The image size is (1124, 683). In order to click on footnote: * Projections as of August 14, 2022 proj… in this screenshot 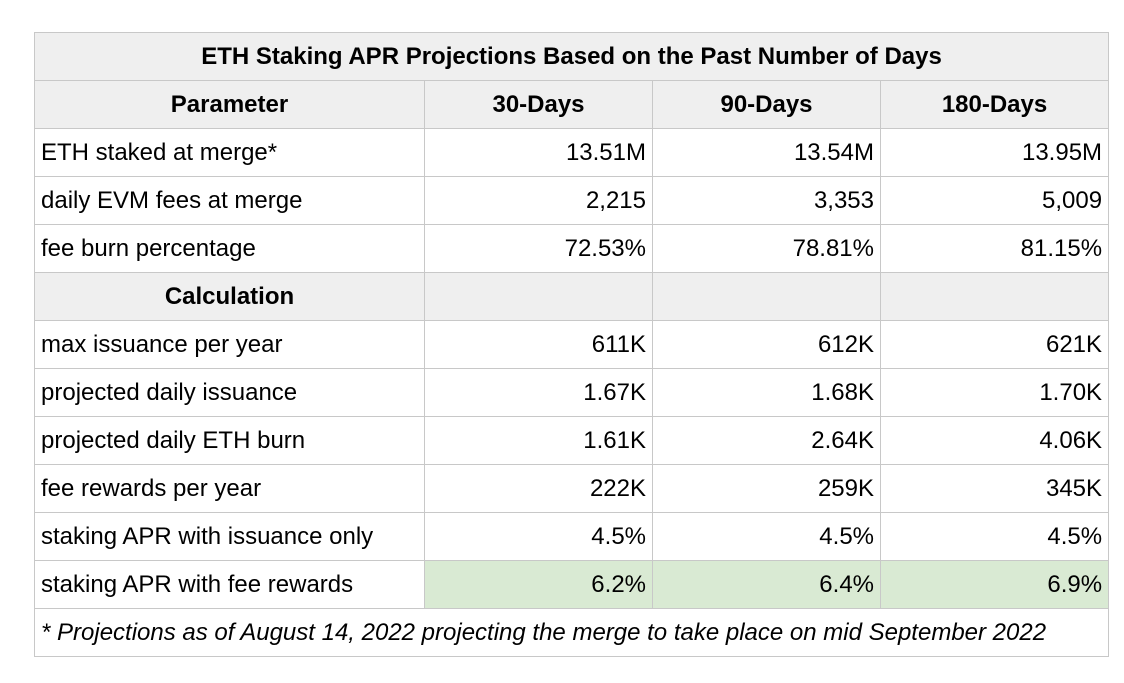, I will do `click(571, 632)`.